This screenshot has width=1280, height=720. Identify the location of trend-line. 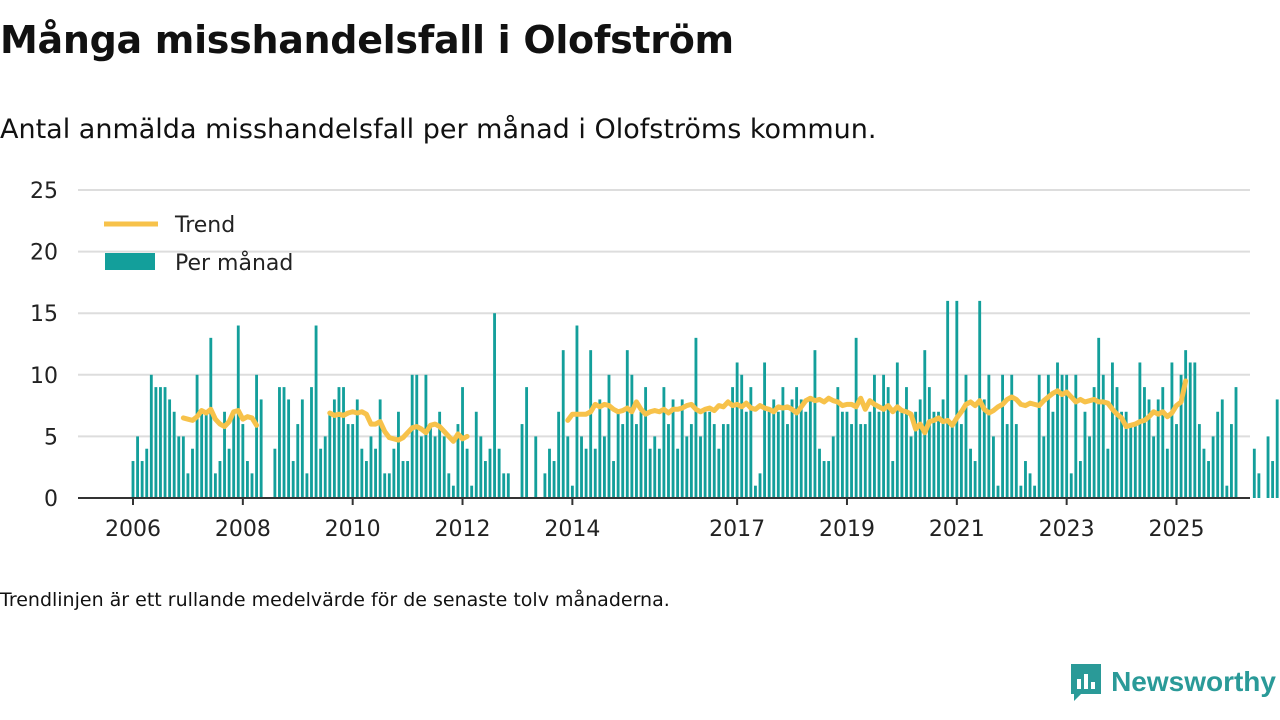
(684, 411).